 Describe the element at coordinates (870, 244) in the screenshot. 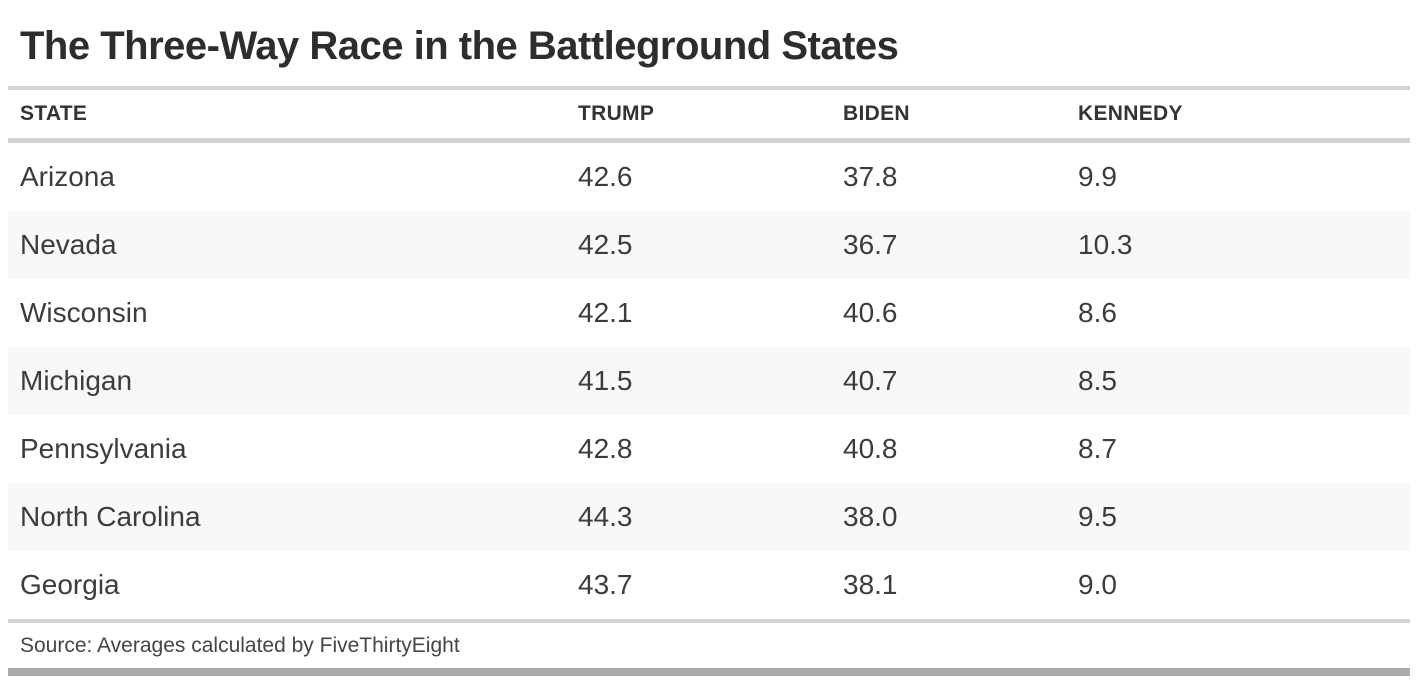

I see `biden-value: 36.7` at that location.